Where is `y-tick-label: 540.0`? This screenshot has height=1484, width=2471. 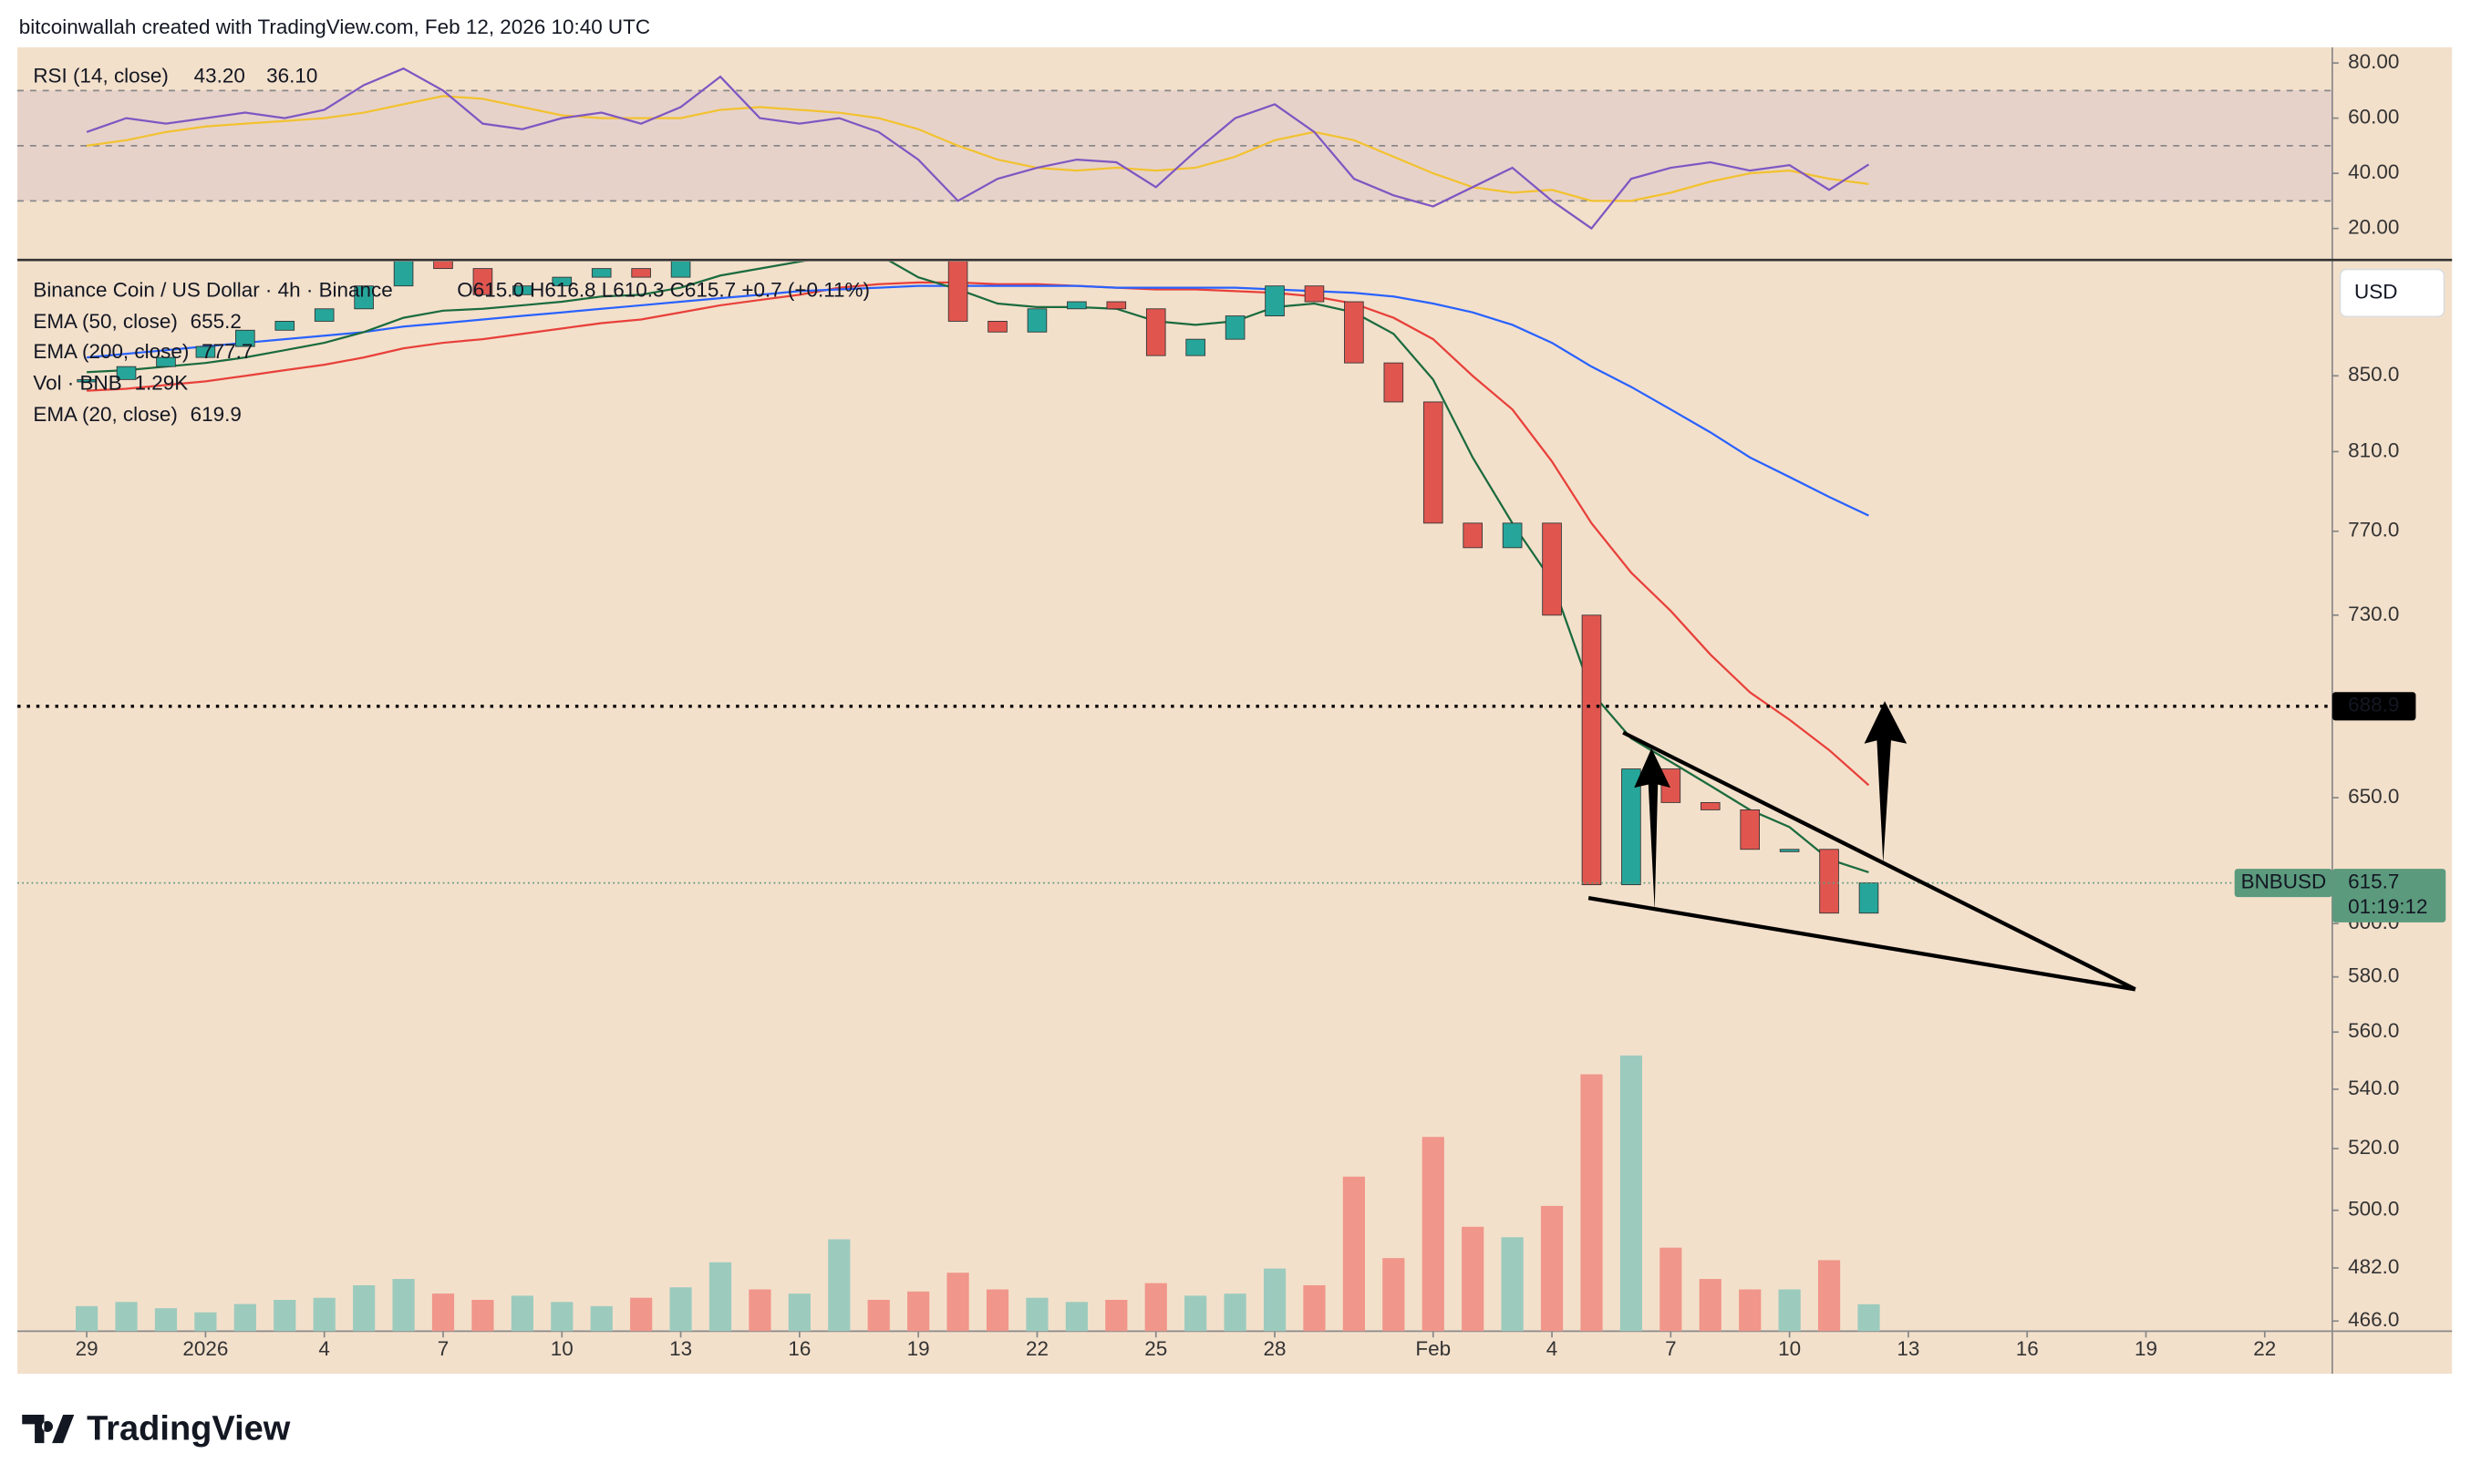
y-tick-label: 540.0 is located at coordinates (2373, 1088).